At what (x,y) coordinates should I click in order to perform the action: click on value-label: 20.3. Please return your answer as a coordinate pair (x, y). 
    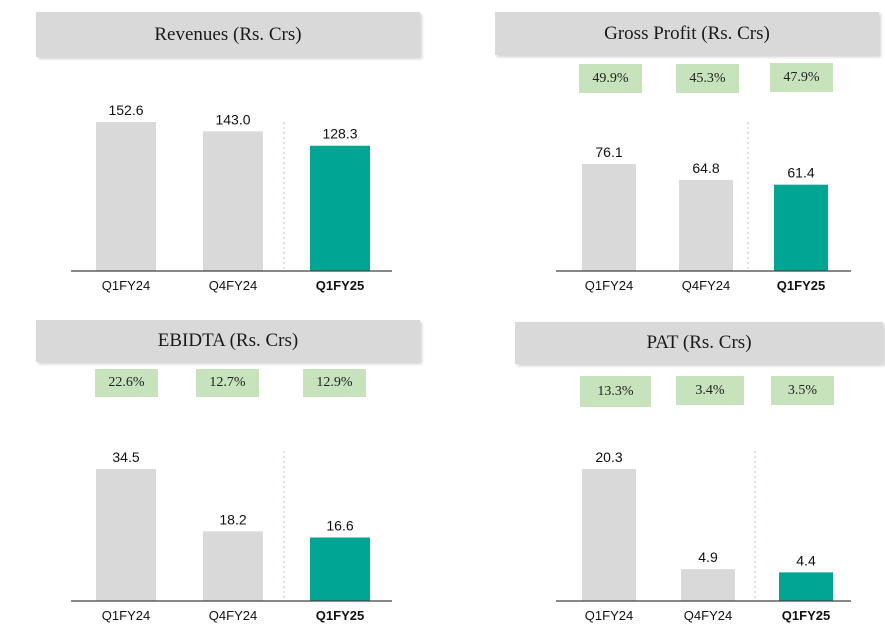
    Looking at the image, I should click on (608, 457).